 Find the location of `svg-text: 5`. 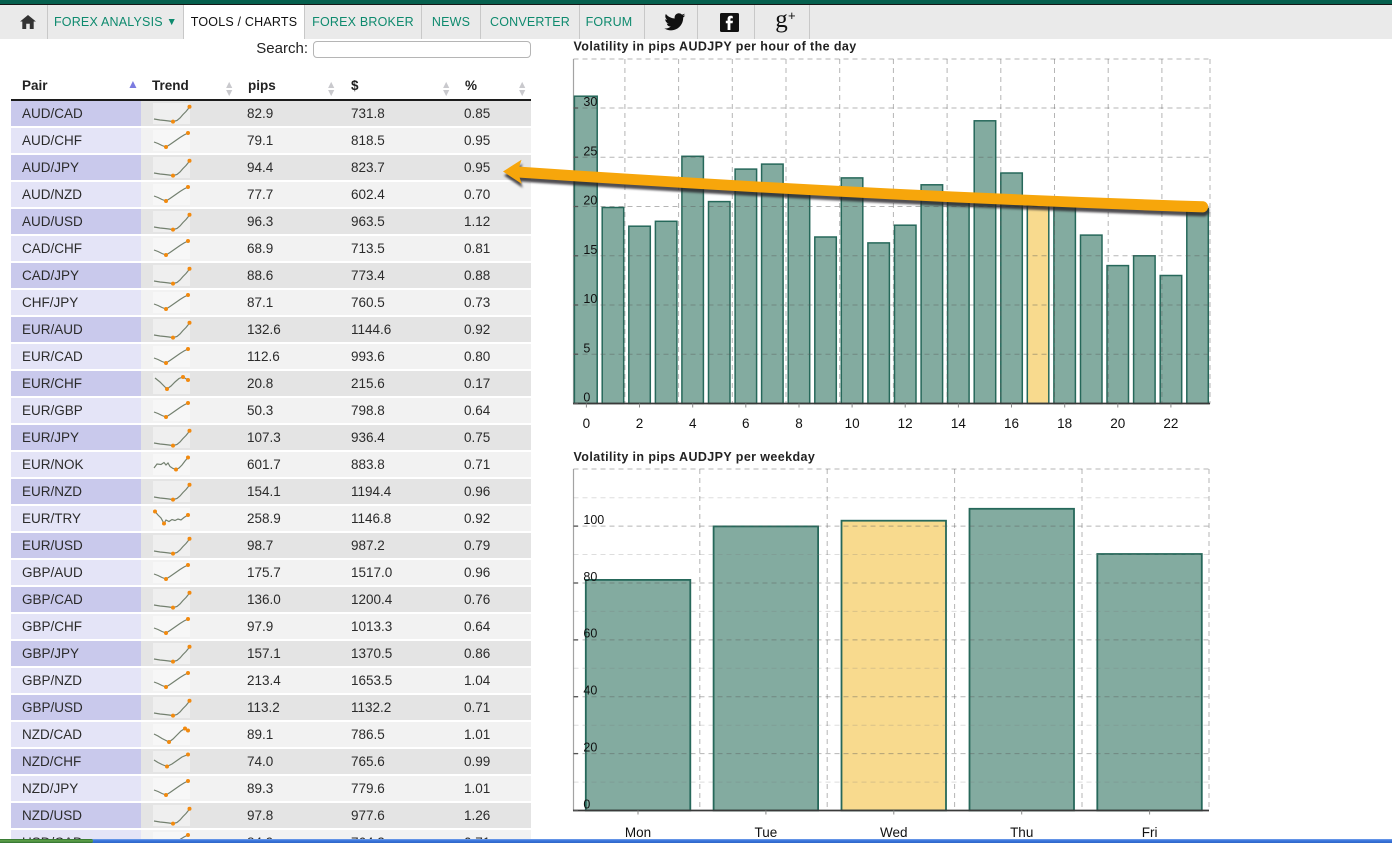

svg-text: 5 is located at coordinates (586, 348).